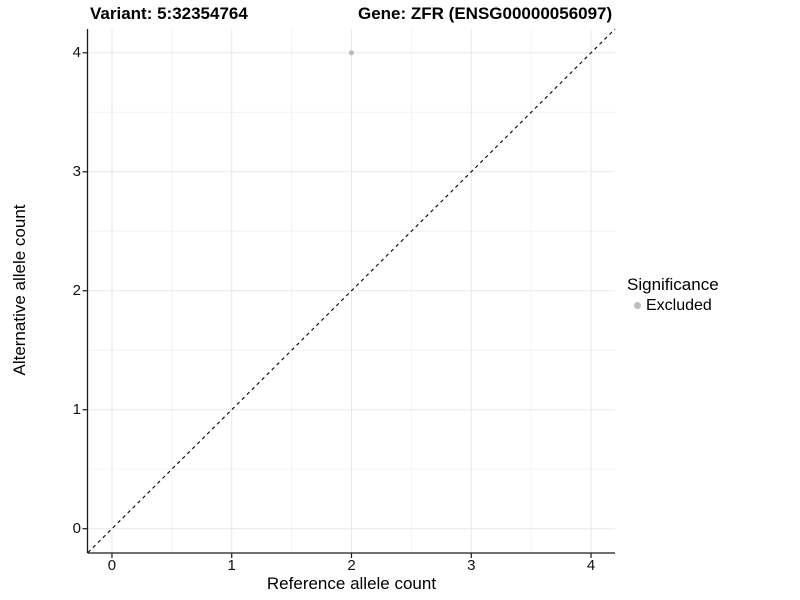 Image resolution: width=800 pixels, height=600 pixels. What do you see at coordinates (351, 583) in the screenshot?
I see `x-axis-title: Reference allele count` at bounding box center [351, 583].